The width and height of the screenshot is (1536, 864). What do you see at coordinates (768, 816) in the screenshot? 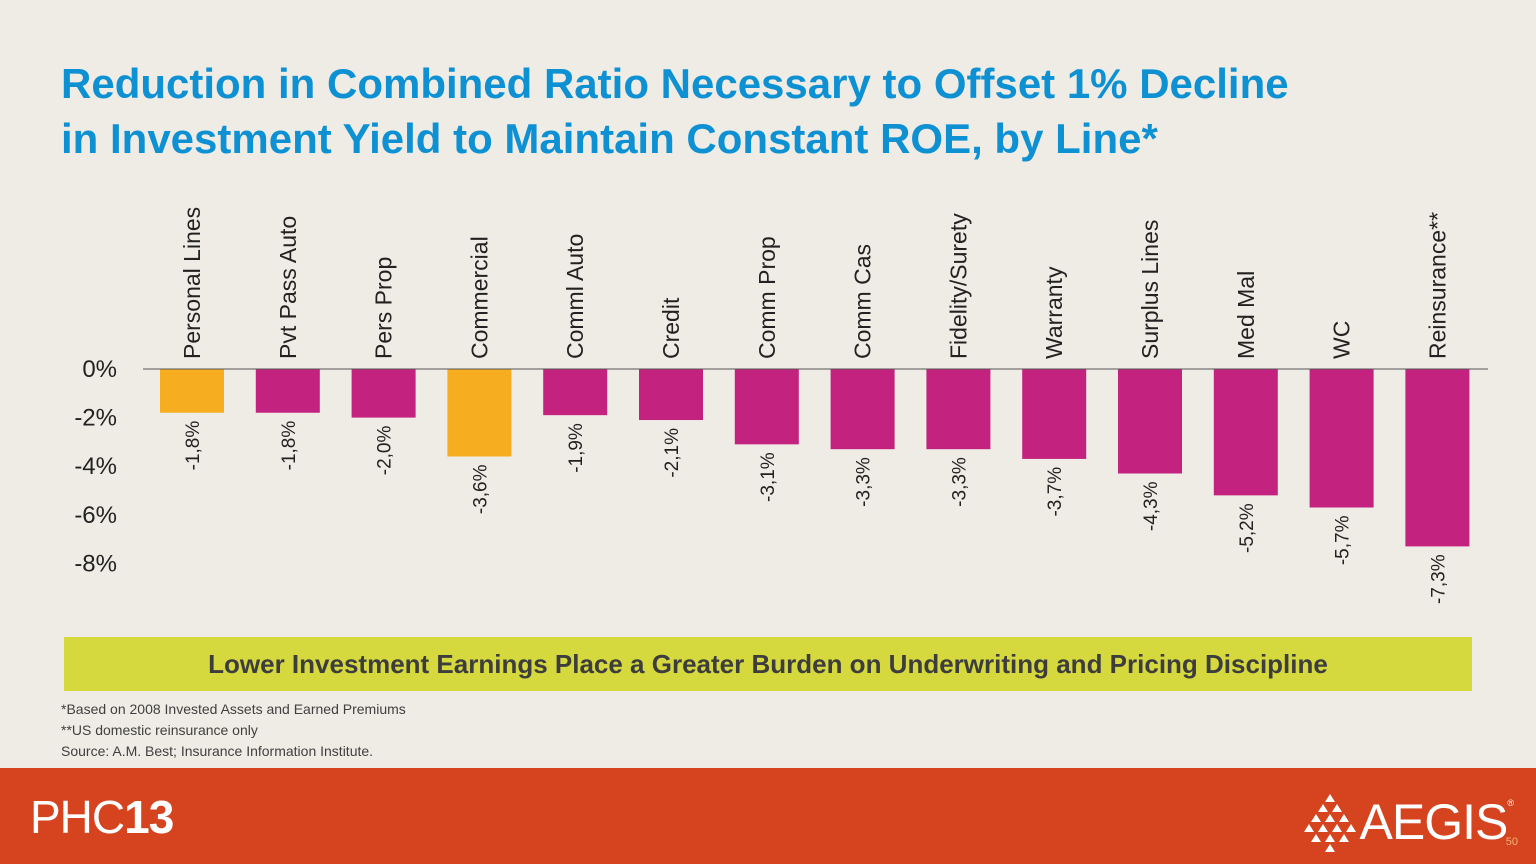
I see `footer-bar: PHC13 AEGIS ® 50` at bounding box center [768, 816].